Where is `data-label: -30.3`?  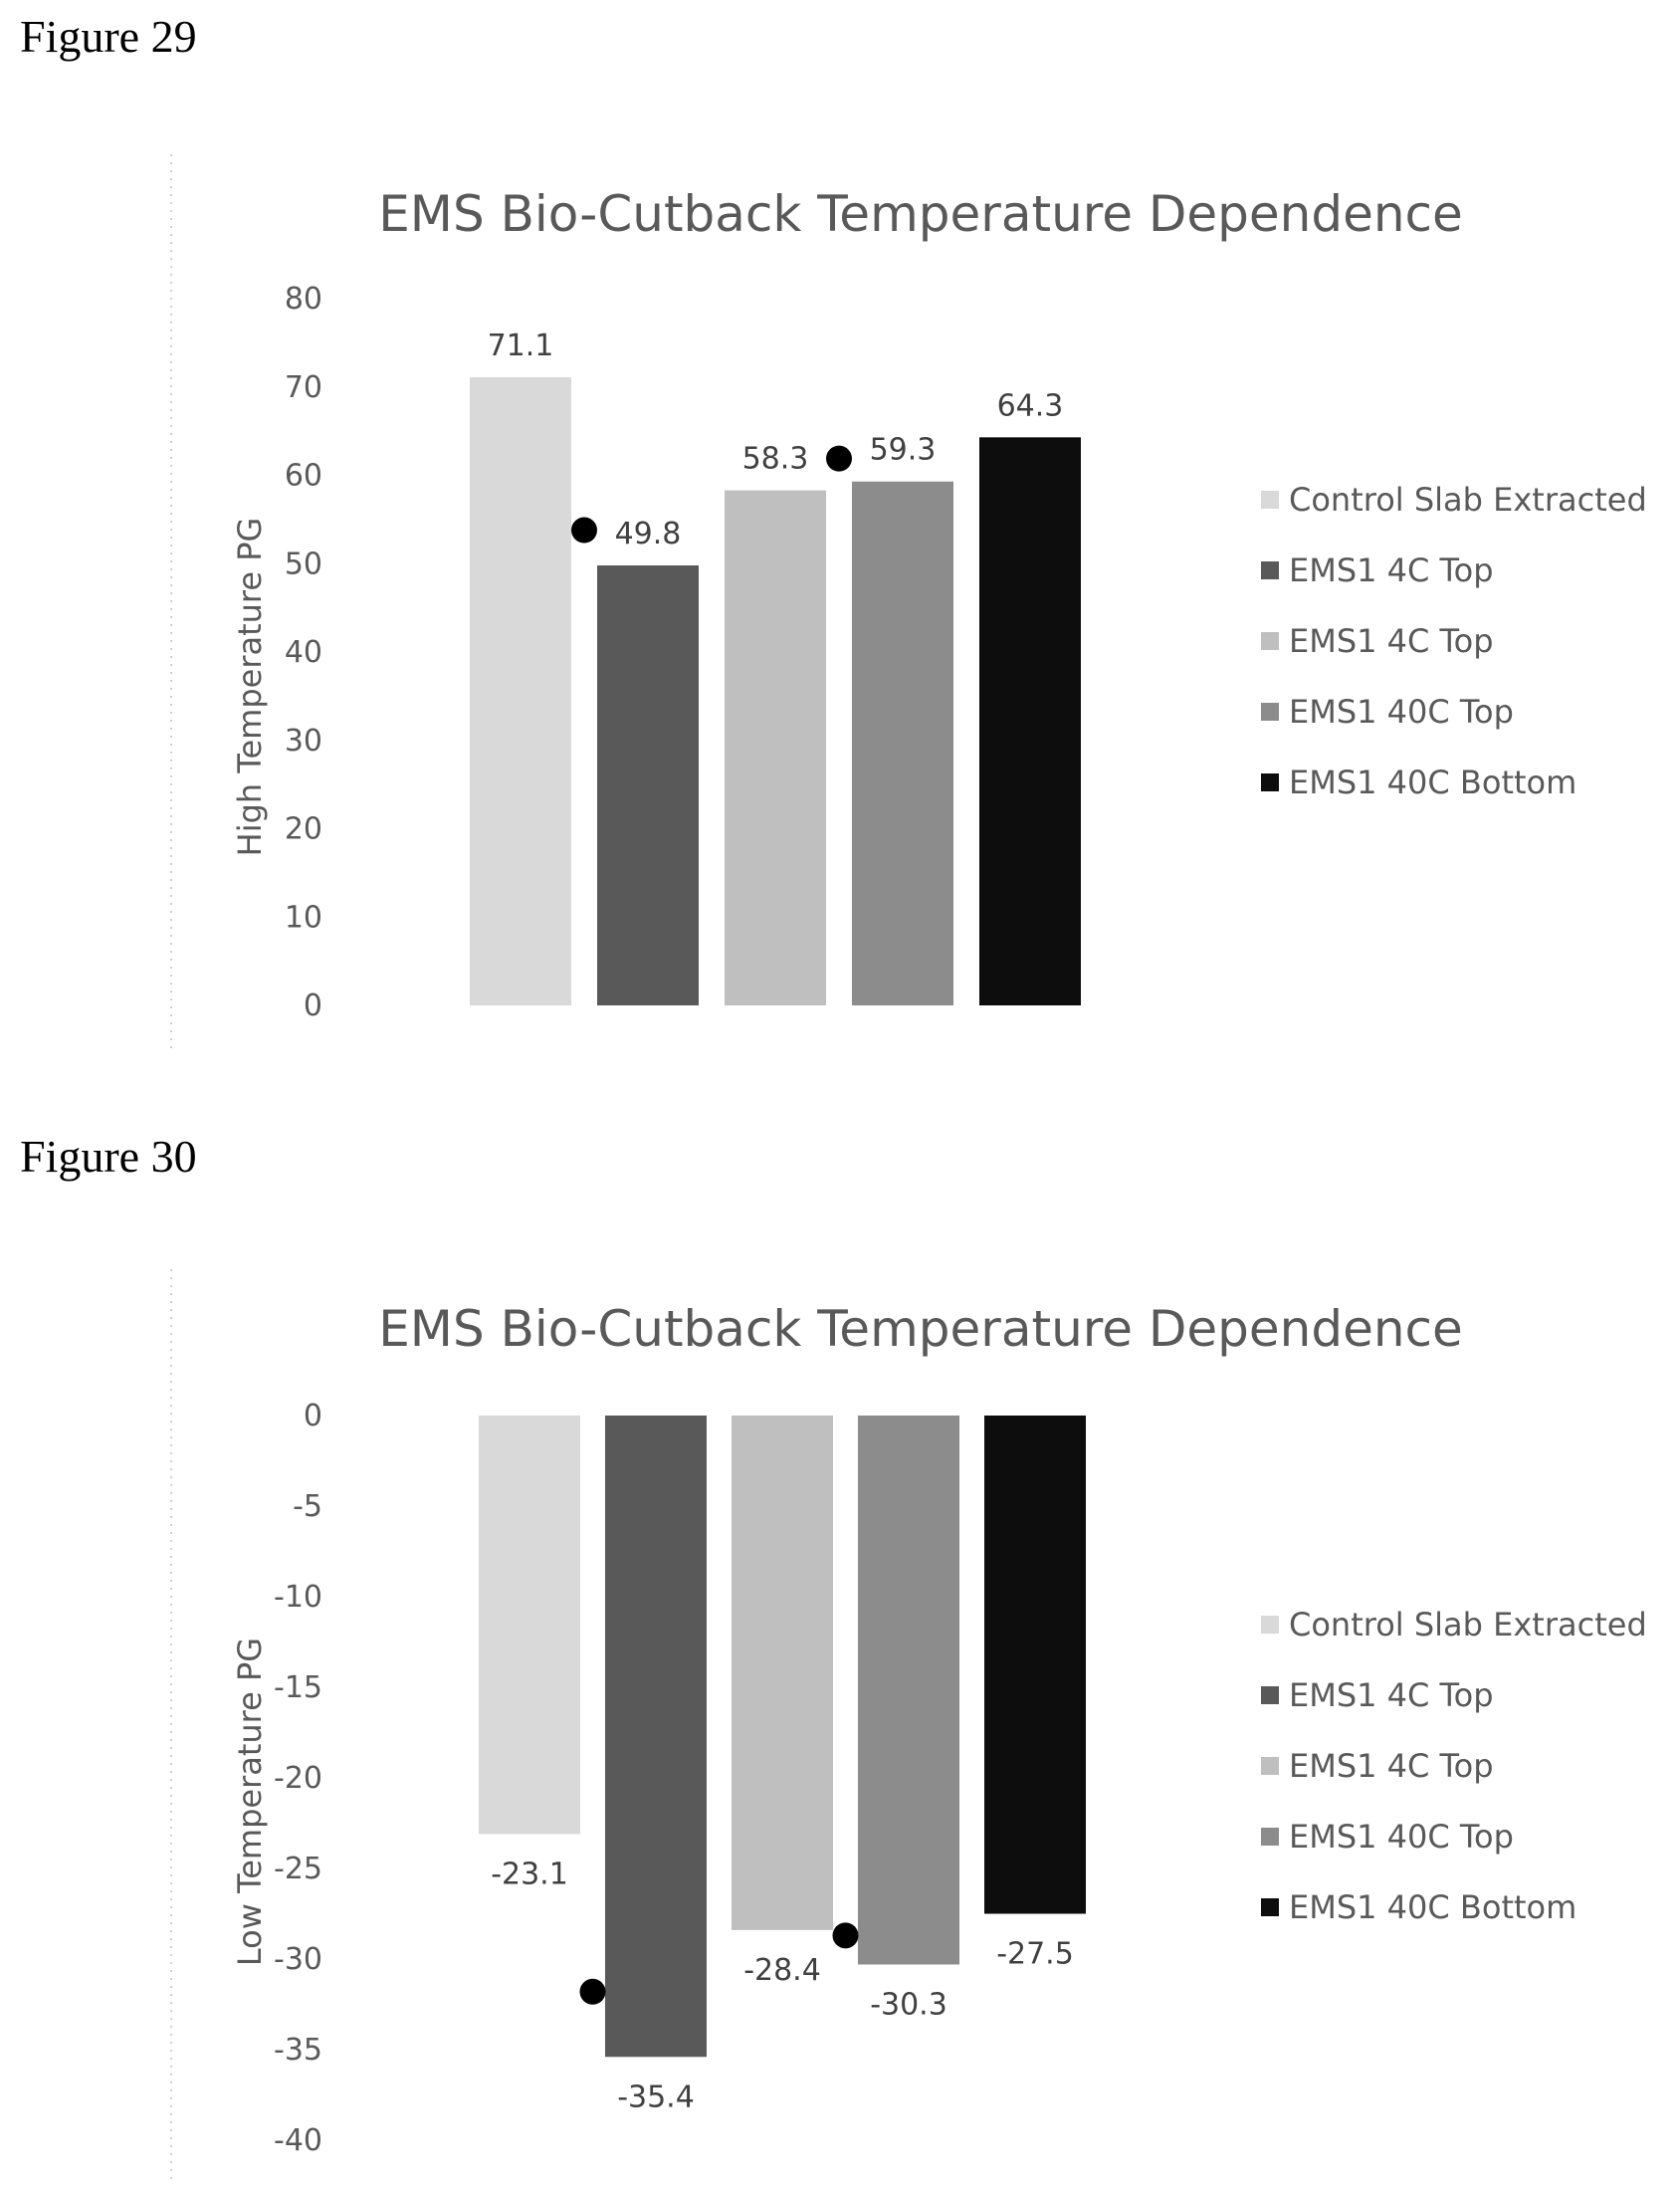
data-label: -30.3 is located at coordinates (908, 2004).